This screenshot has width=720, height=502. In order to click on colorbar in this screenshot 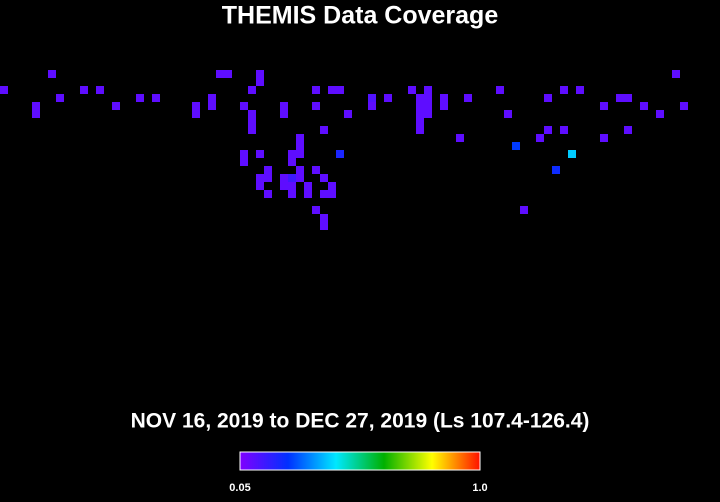, I will do `click(360, 461)`.